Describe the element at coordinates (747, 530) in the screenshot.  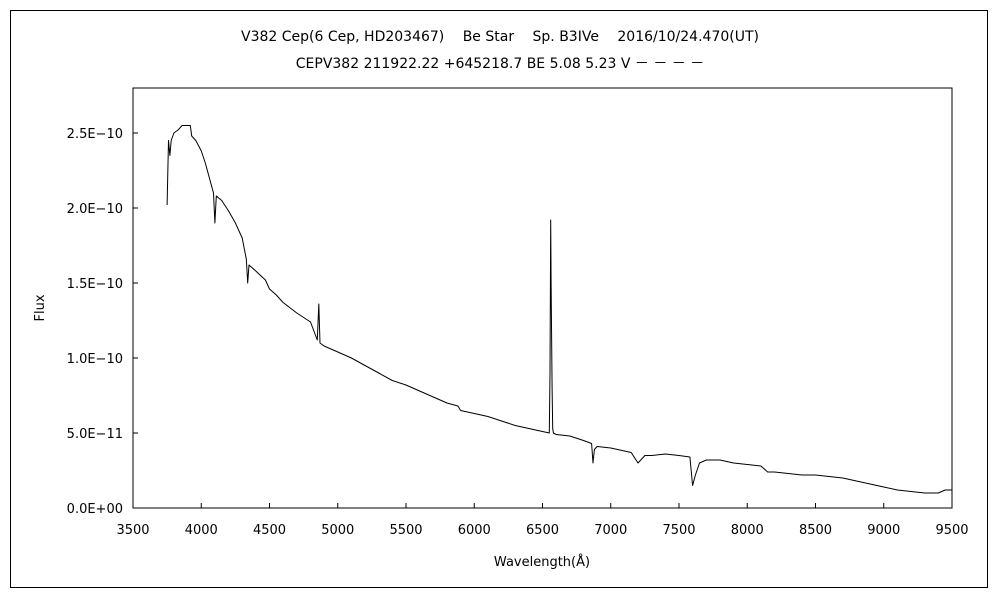
I see `x-tick-label: 8000` at that location.